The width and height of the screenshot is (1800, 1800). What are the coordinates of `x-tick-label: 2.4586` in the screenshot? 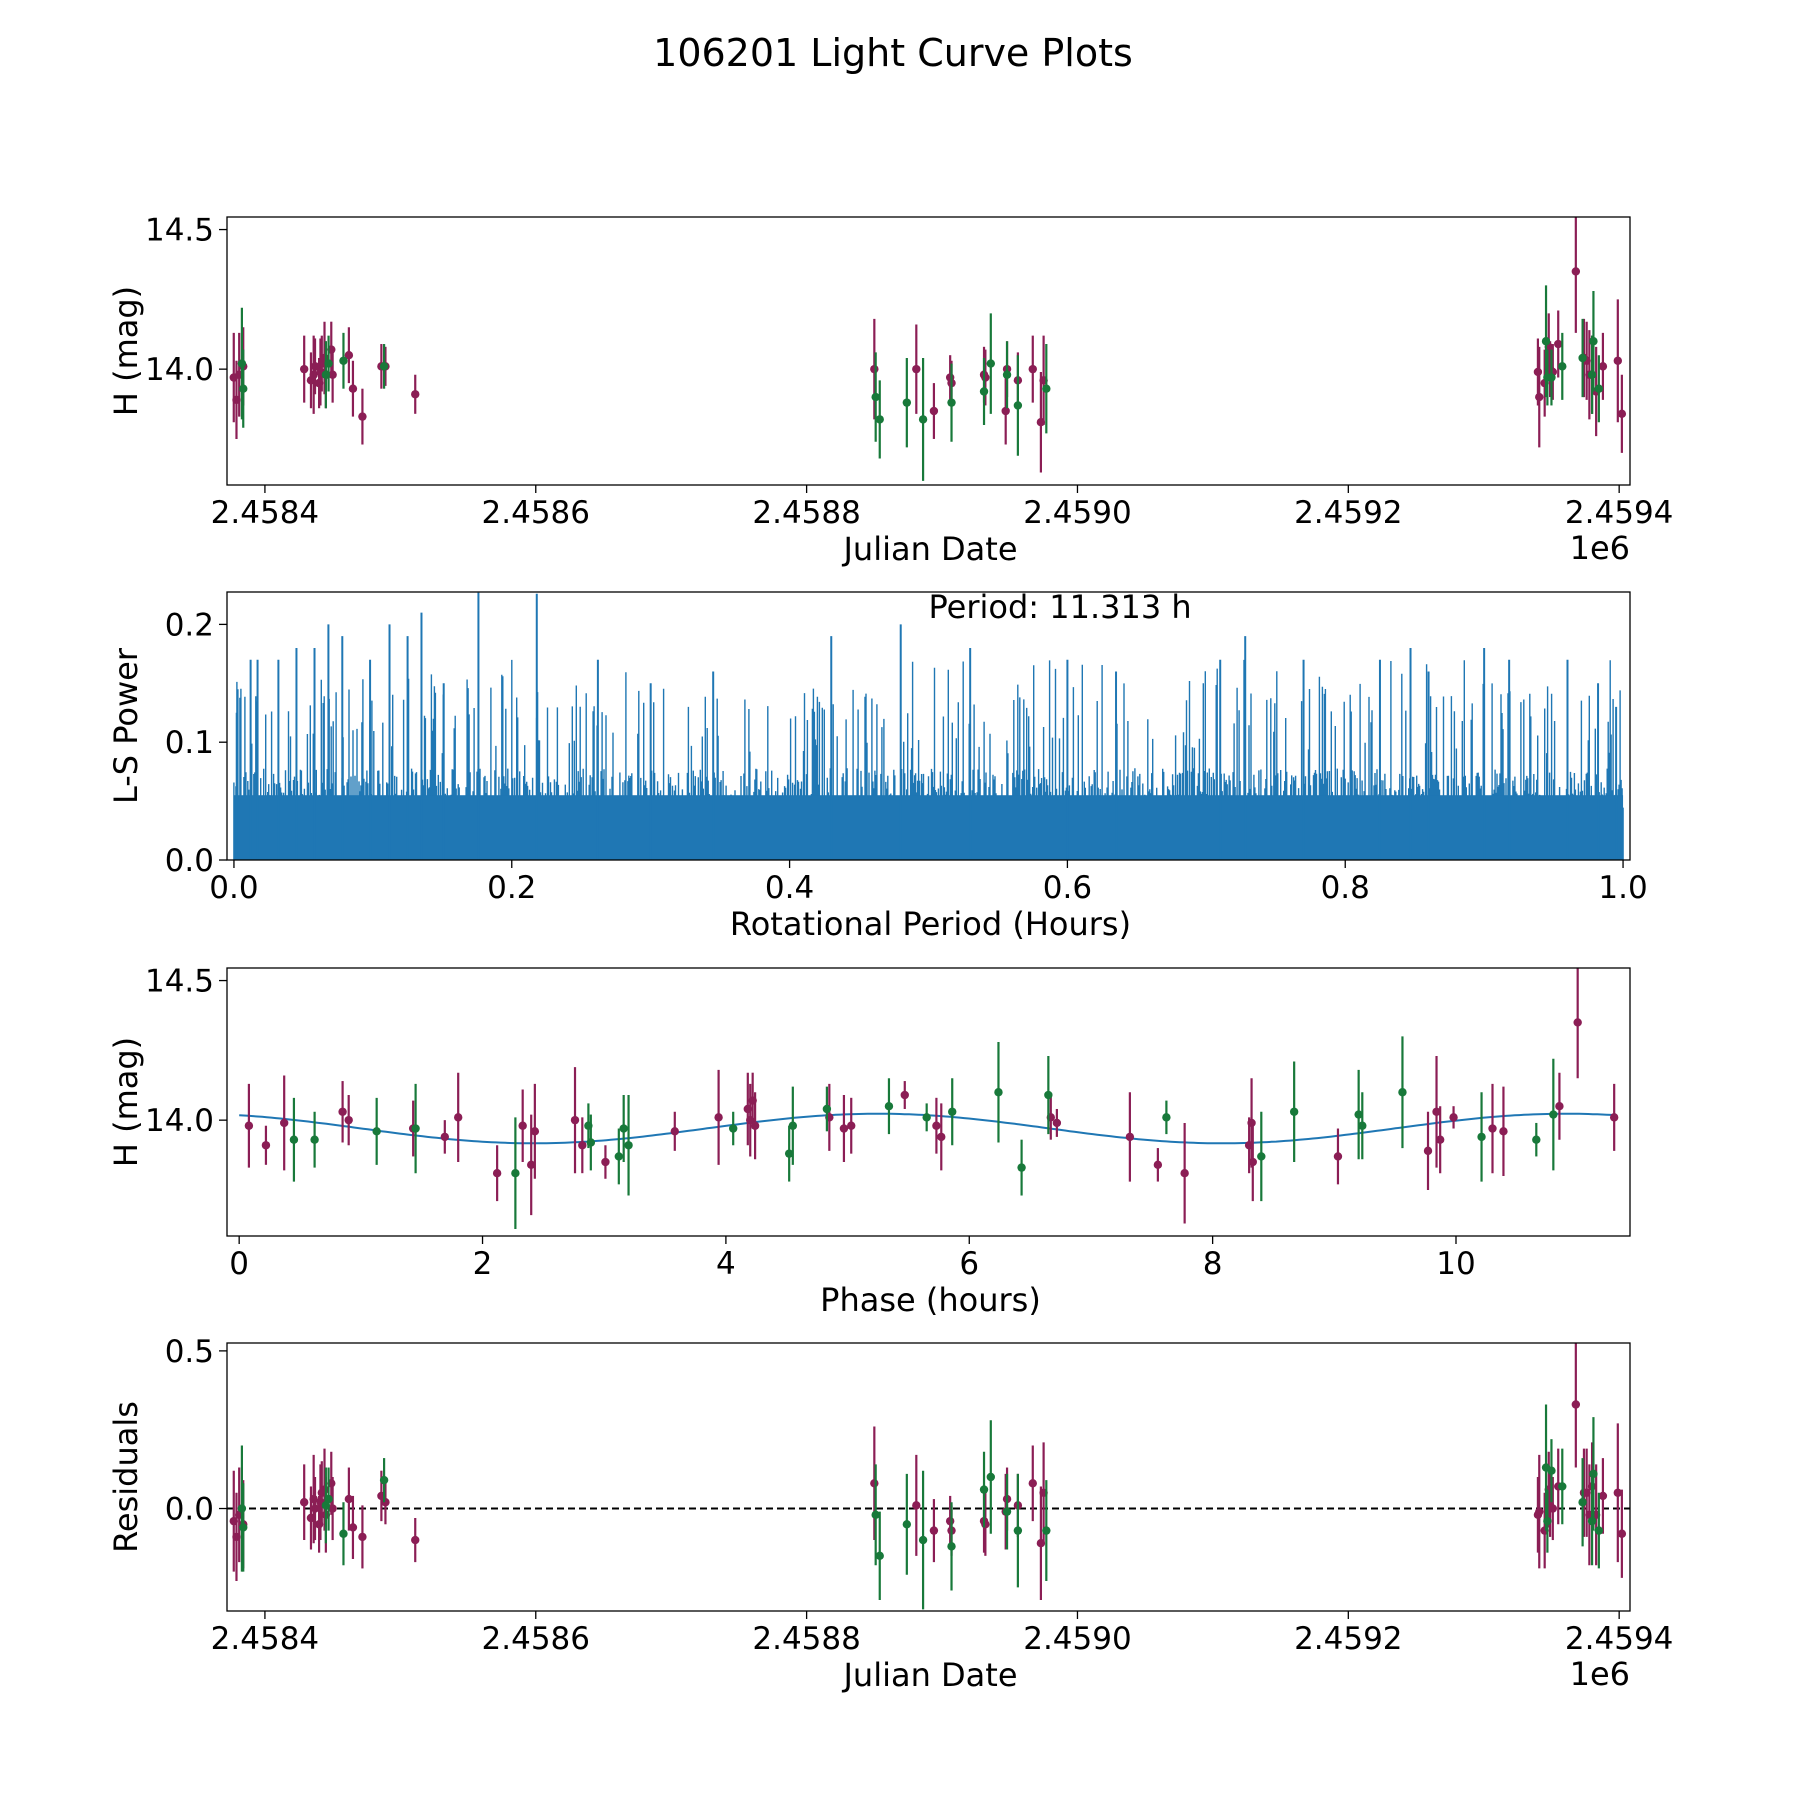 It's located at (536, 1639).